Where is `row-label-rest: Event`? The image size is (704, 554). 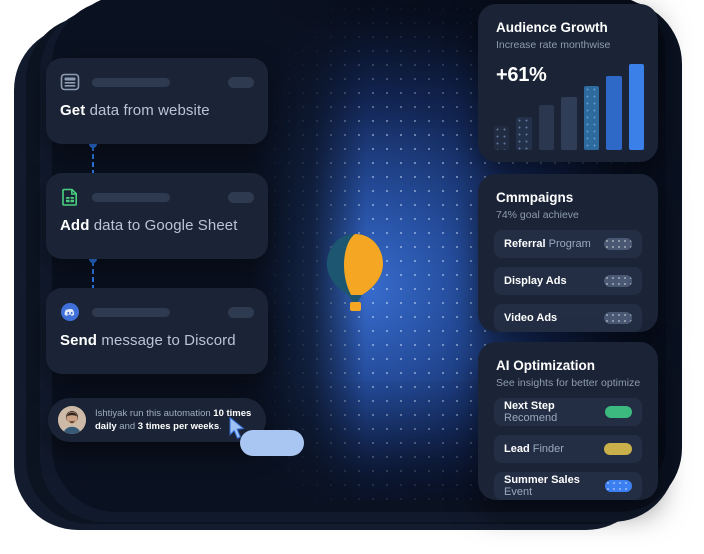 row-label-rest: Event is located at coordinates (518, 492).